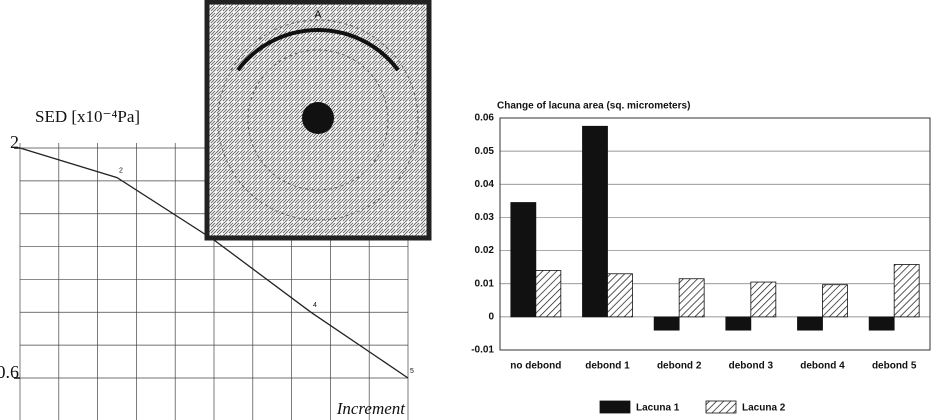 The height and width of the screenshot is (420, 940). Describe the element at coordinates (485, 217) in the screenshot. I see `y-tick-label: 0.03` at that location.